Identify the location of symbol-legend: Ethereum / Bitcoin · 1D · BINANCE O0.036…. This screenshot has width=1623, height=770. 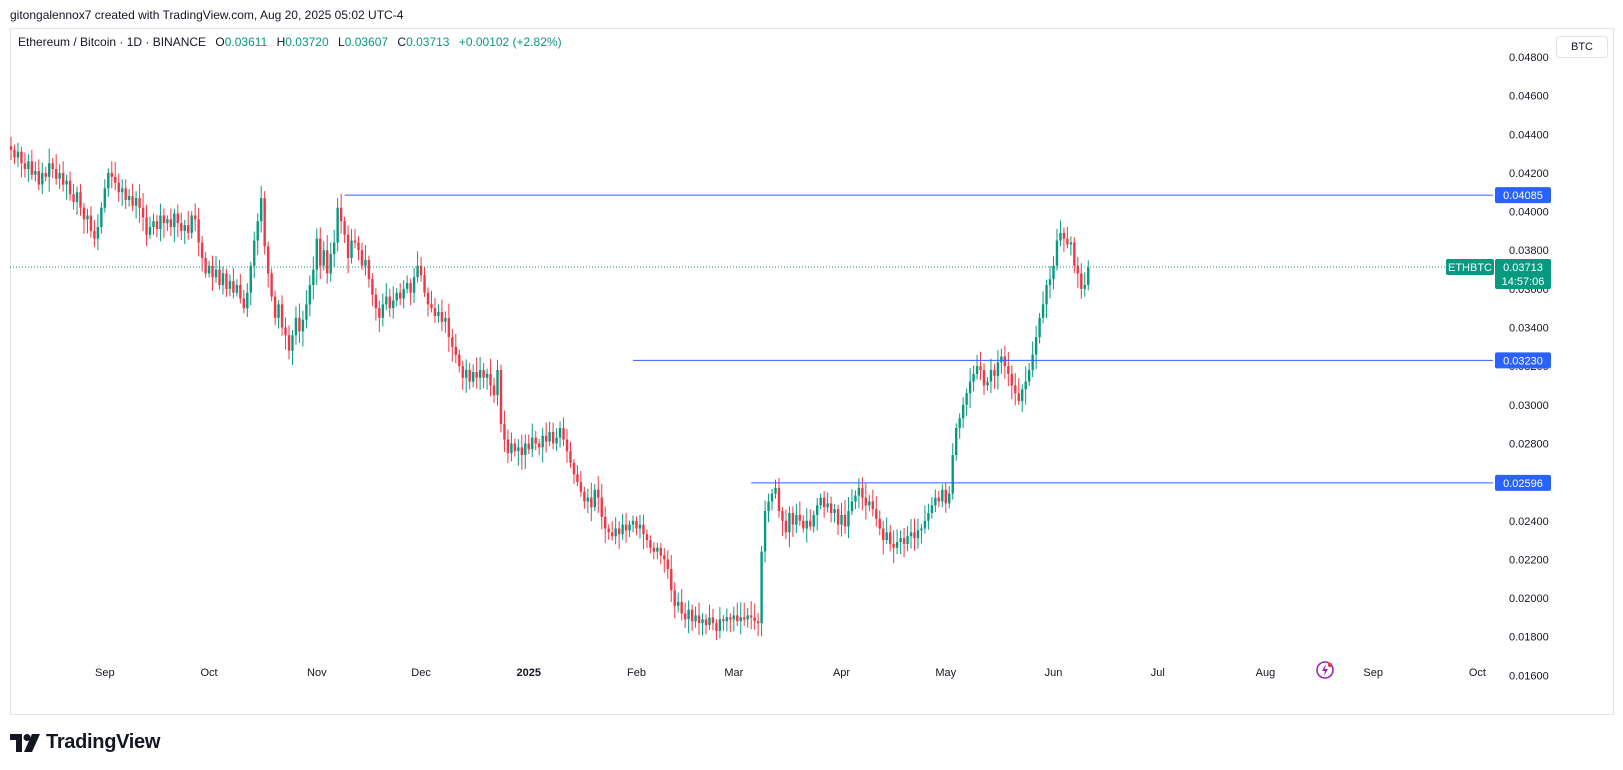
(290, 42).